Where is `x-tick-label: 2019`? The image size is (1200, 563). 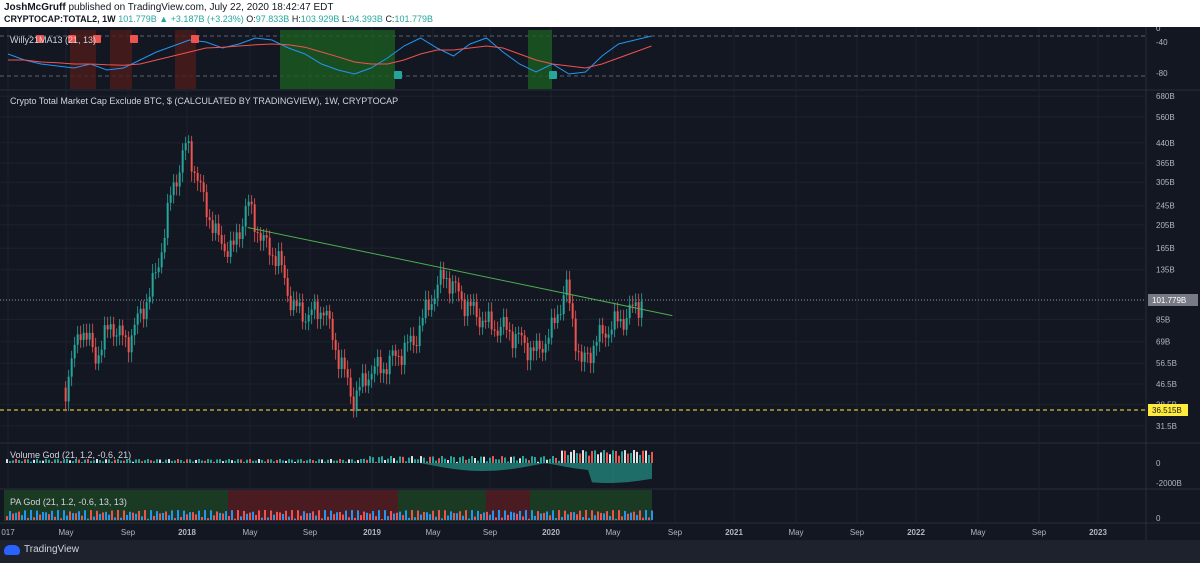 x-tick-label: 2019 is located at coordinates (372, 532).